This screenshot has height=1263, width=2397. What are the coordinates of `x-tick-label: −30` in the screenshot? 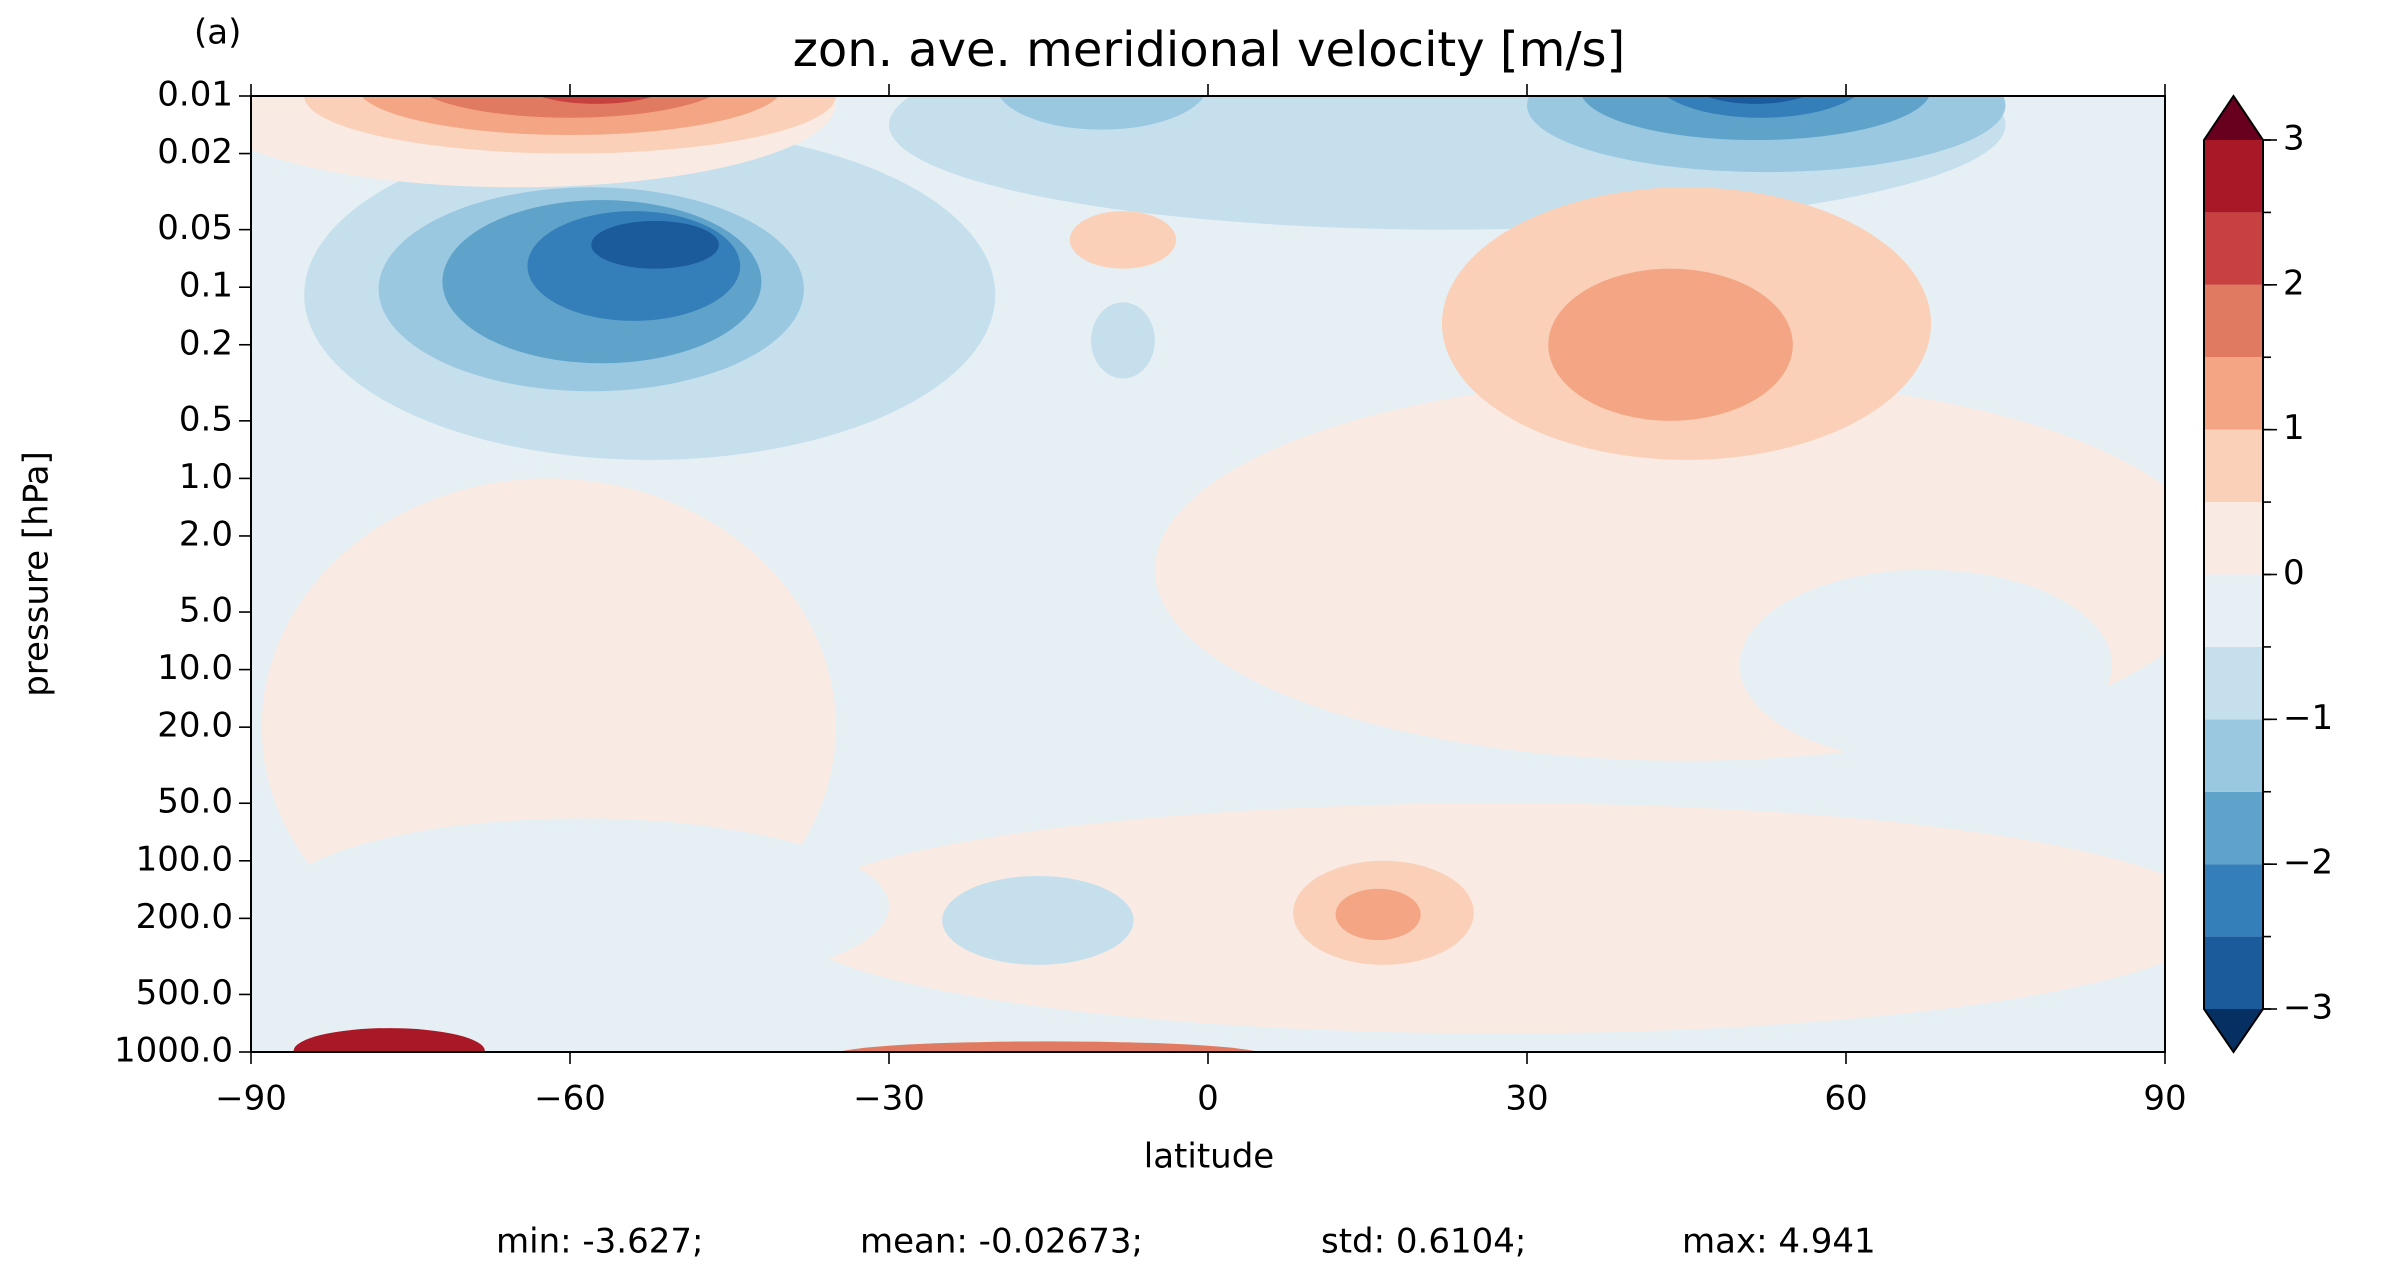 It's located at (889, 1099).